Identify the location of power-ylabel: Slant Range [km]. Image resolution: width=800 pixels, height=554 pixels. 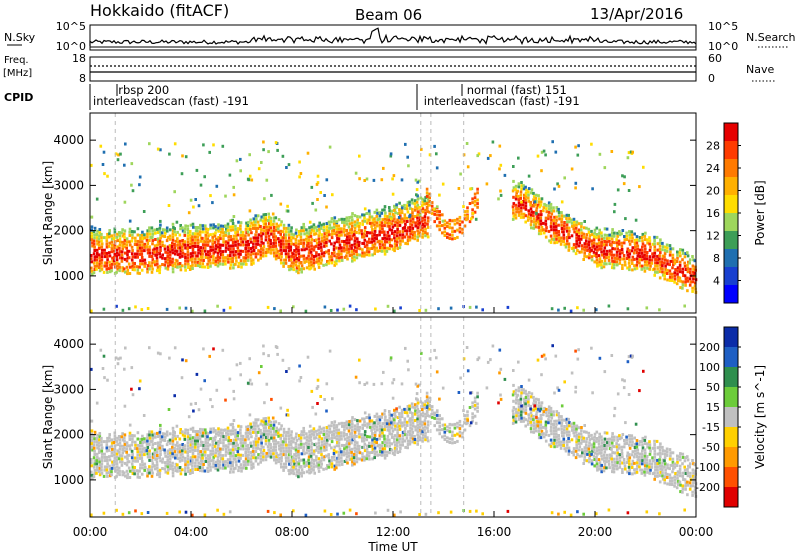
(48, 213).